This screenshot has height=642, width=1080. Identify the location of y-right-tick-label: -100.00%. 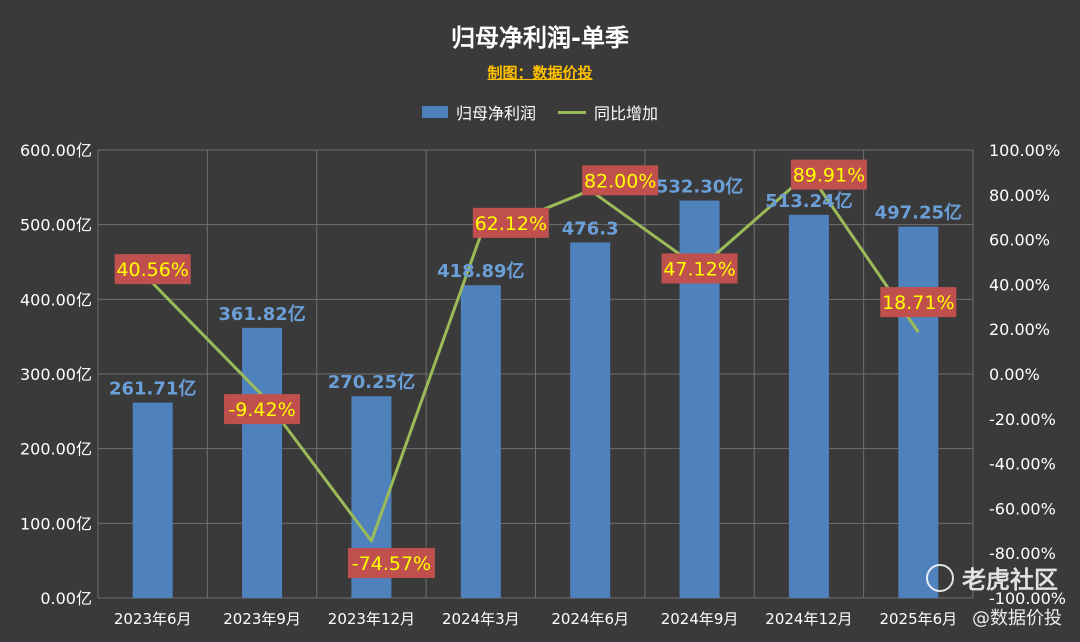
(1027, 598).